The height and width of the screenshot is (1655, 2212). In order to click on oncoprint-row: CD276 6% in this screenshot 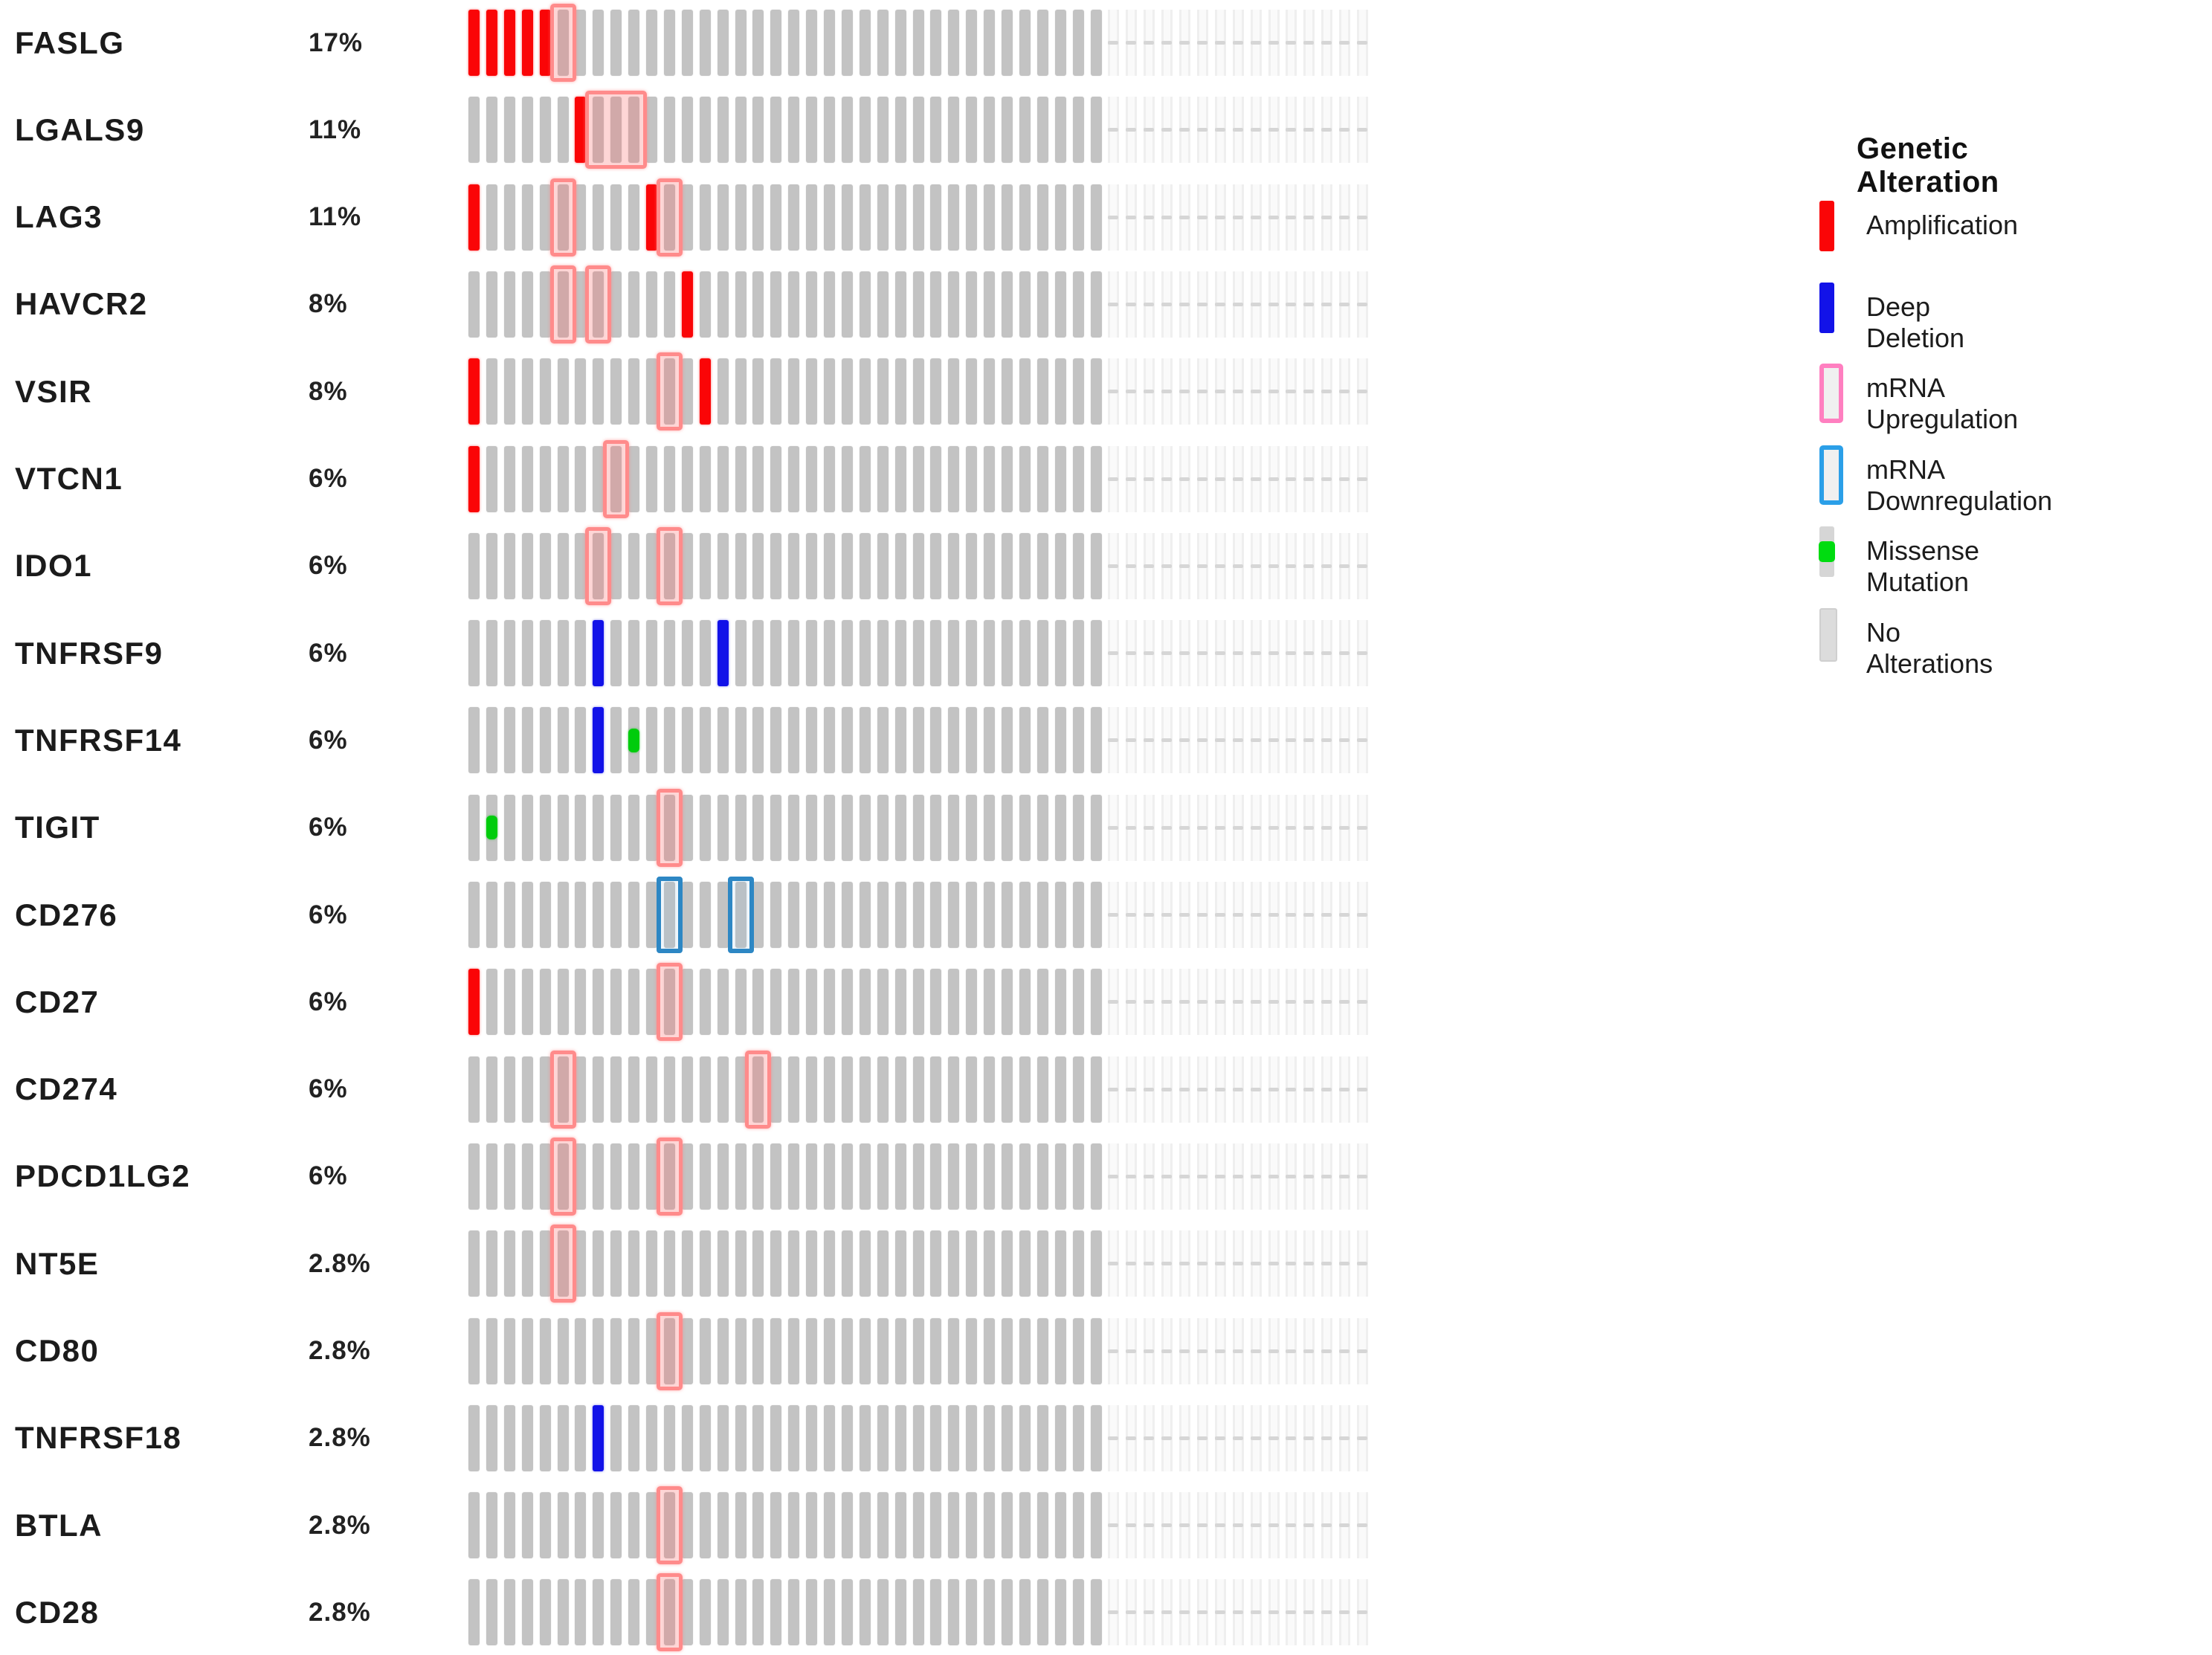, I will do `click(1106, 915)`.